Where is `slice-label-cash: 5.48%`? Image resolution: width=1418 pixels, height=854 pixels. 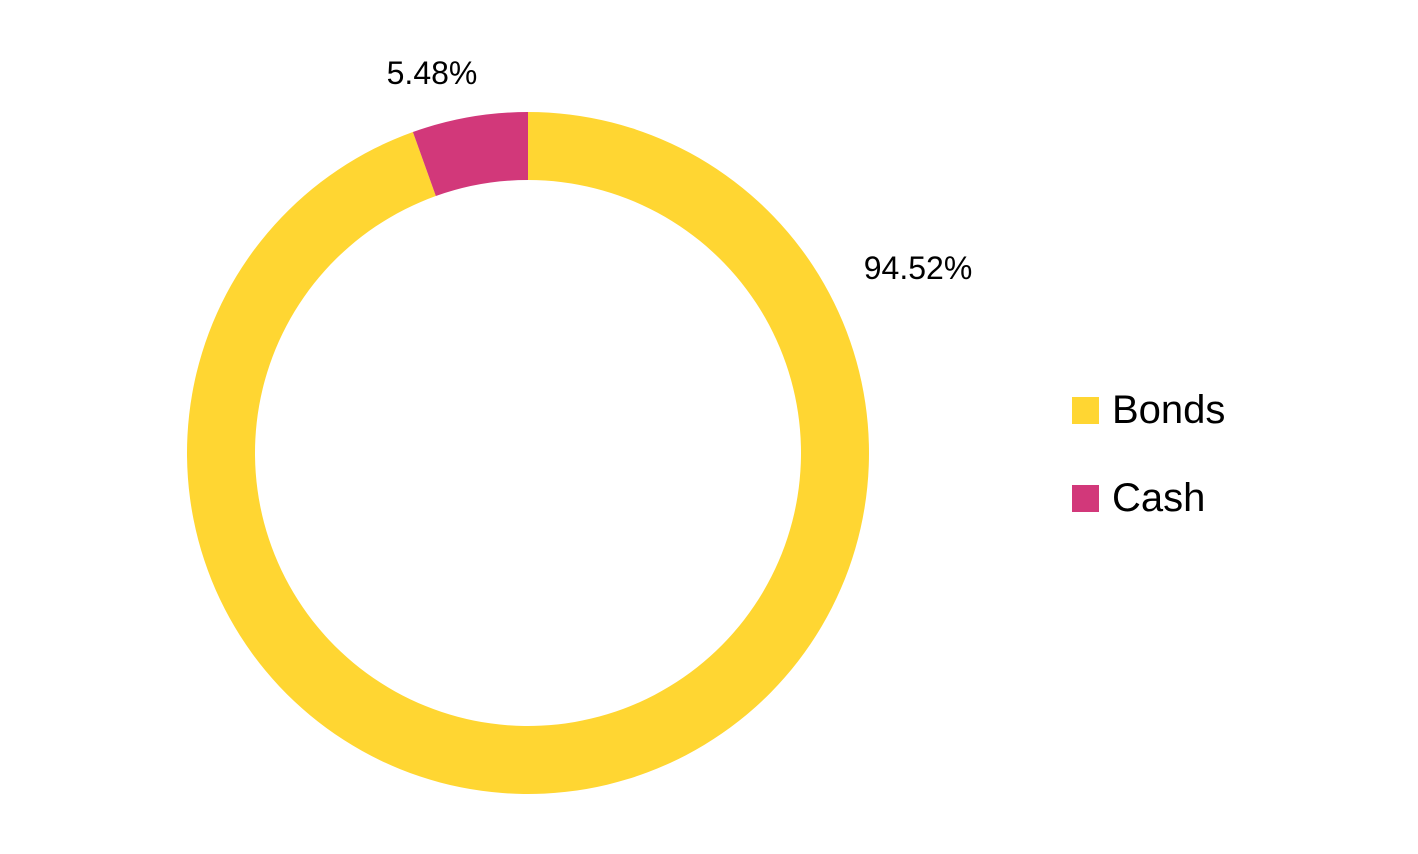 slice-label-cash: 5.48% is located at coordinates (432, 73).